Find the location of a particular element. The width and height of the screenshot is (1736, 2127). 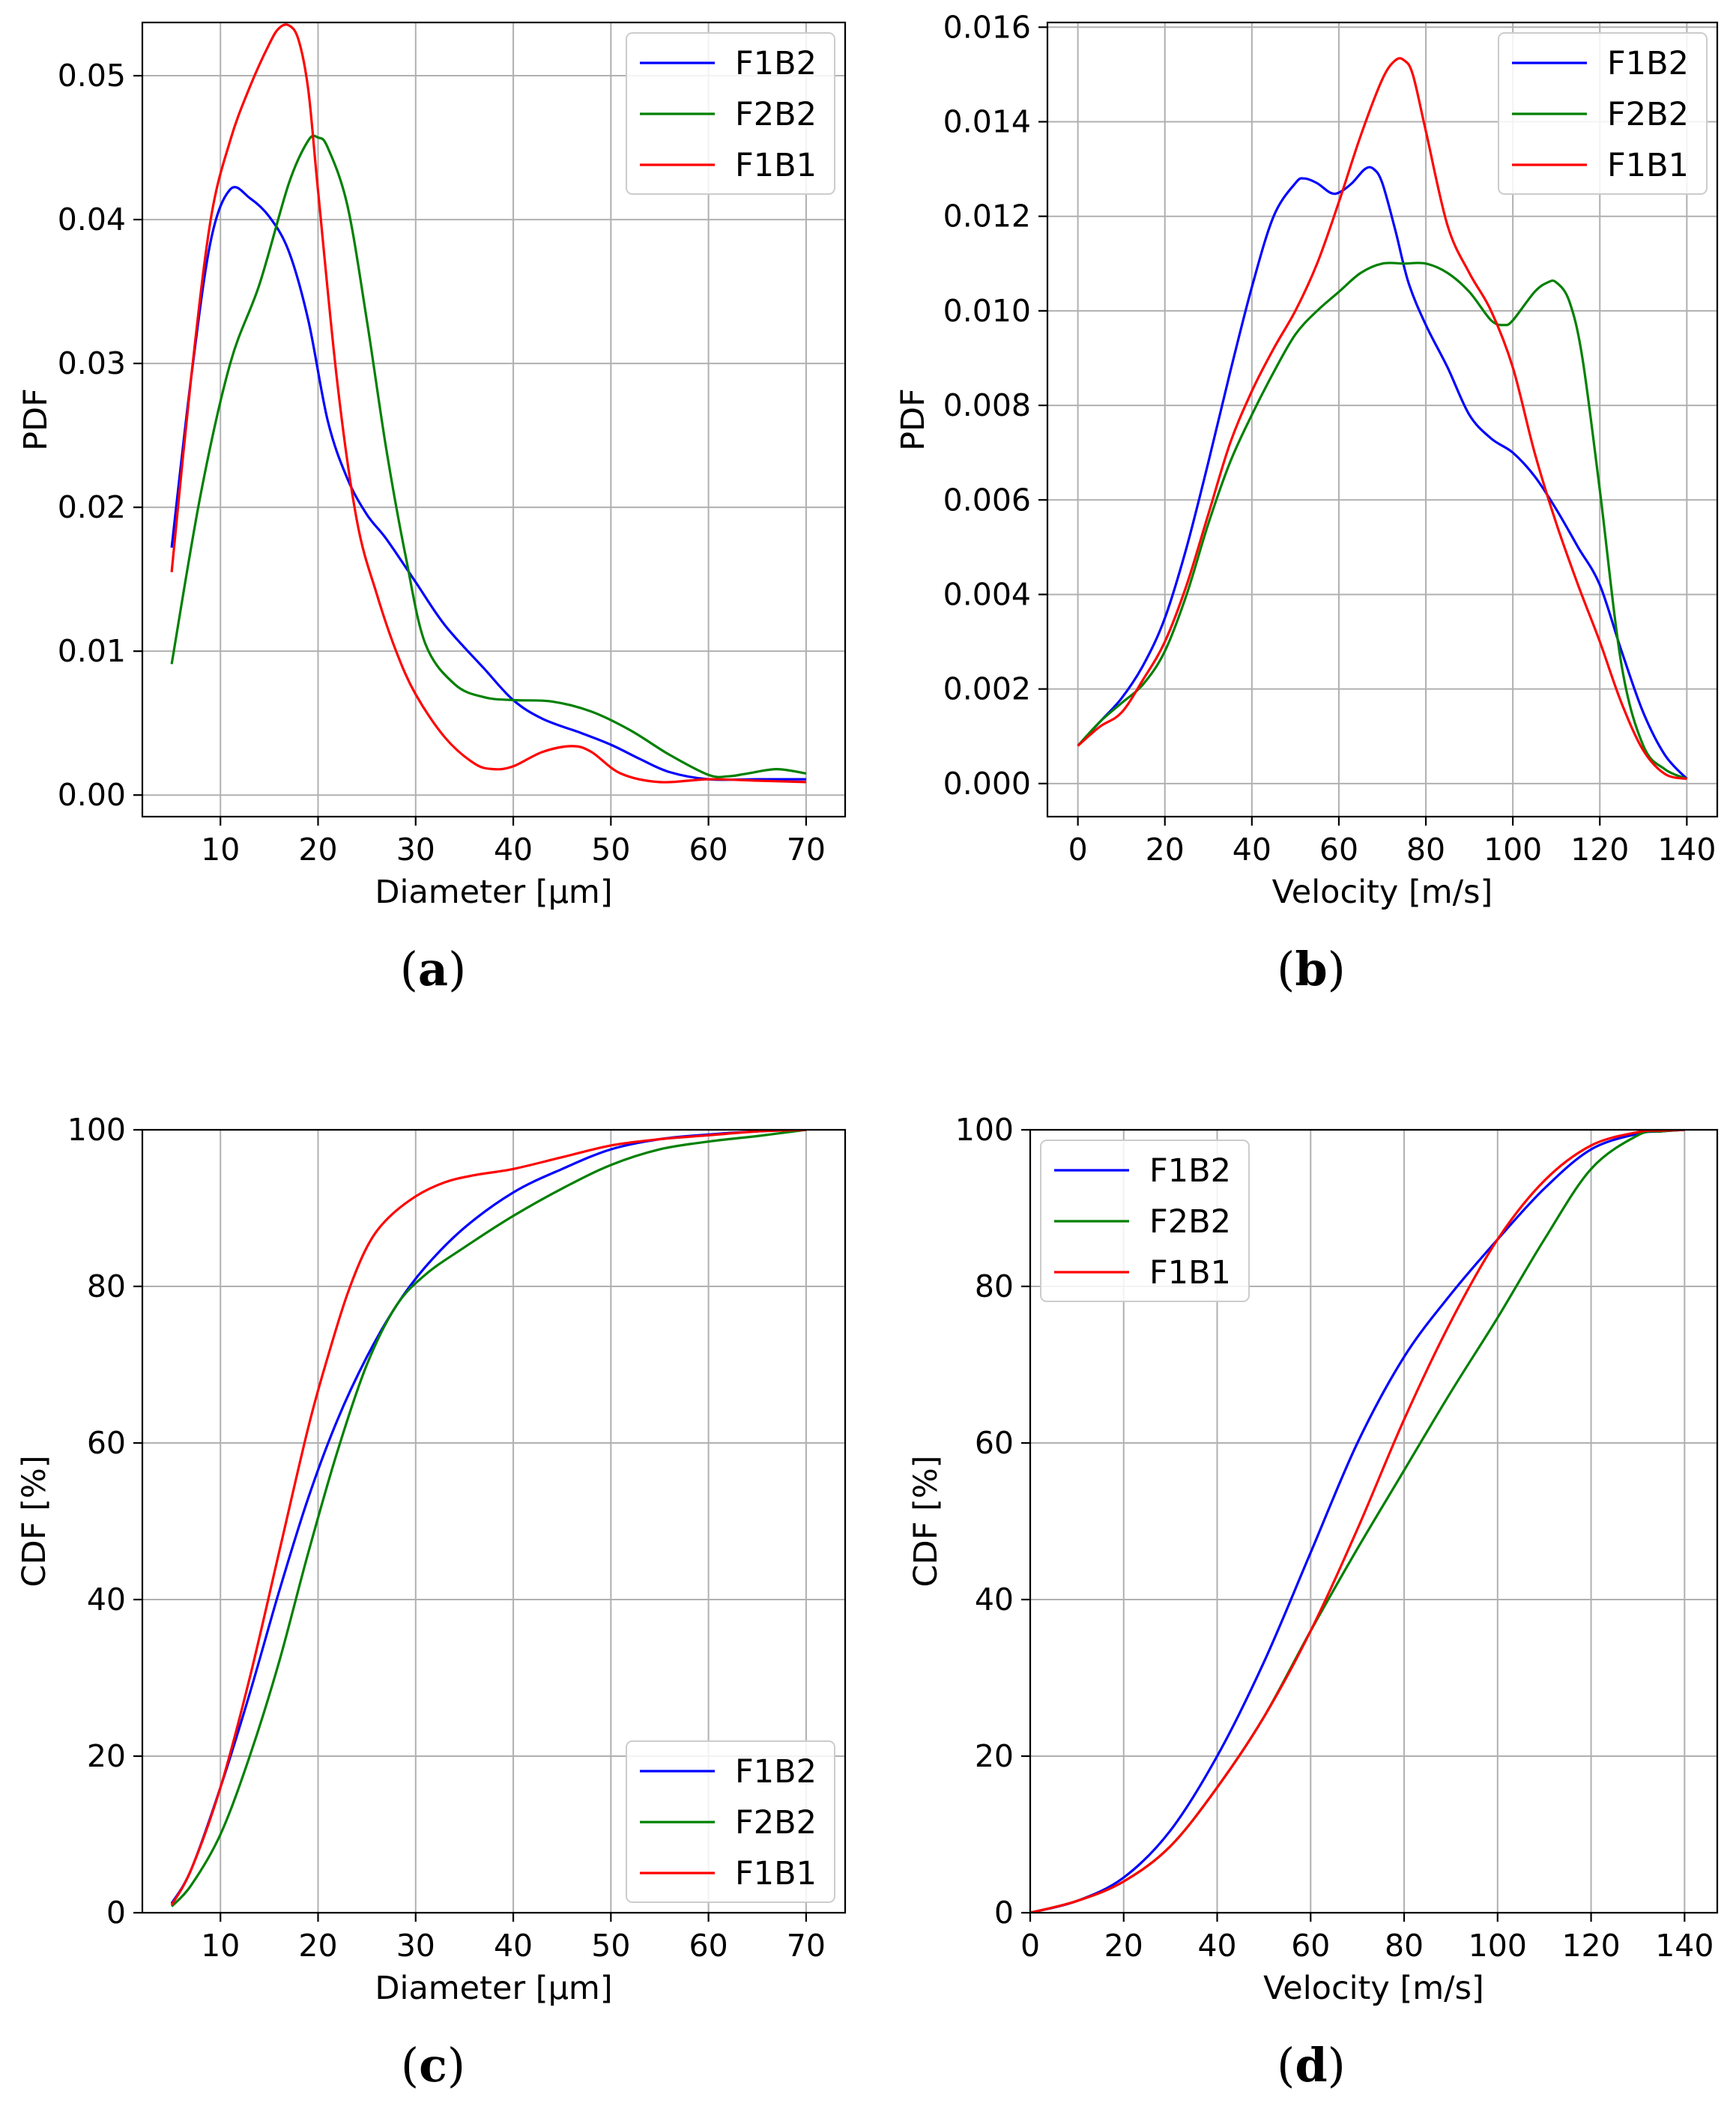

y-tick-label: 0.05 is located at coordinates (92, 76).